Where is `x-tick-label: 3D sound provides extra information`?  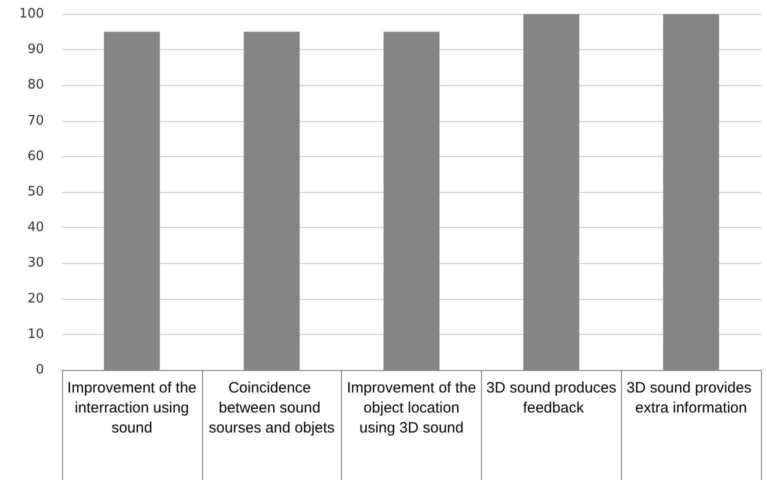
x-tick-label: 3D sound provides extra information is located at coordinates (691, 398).